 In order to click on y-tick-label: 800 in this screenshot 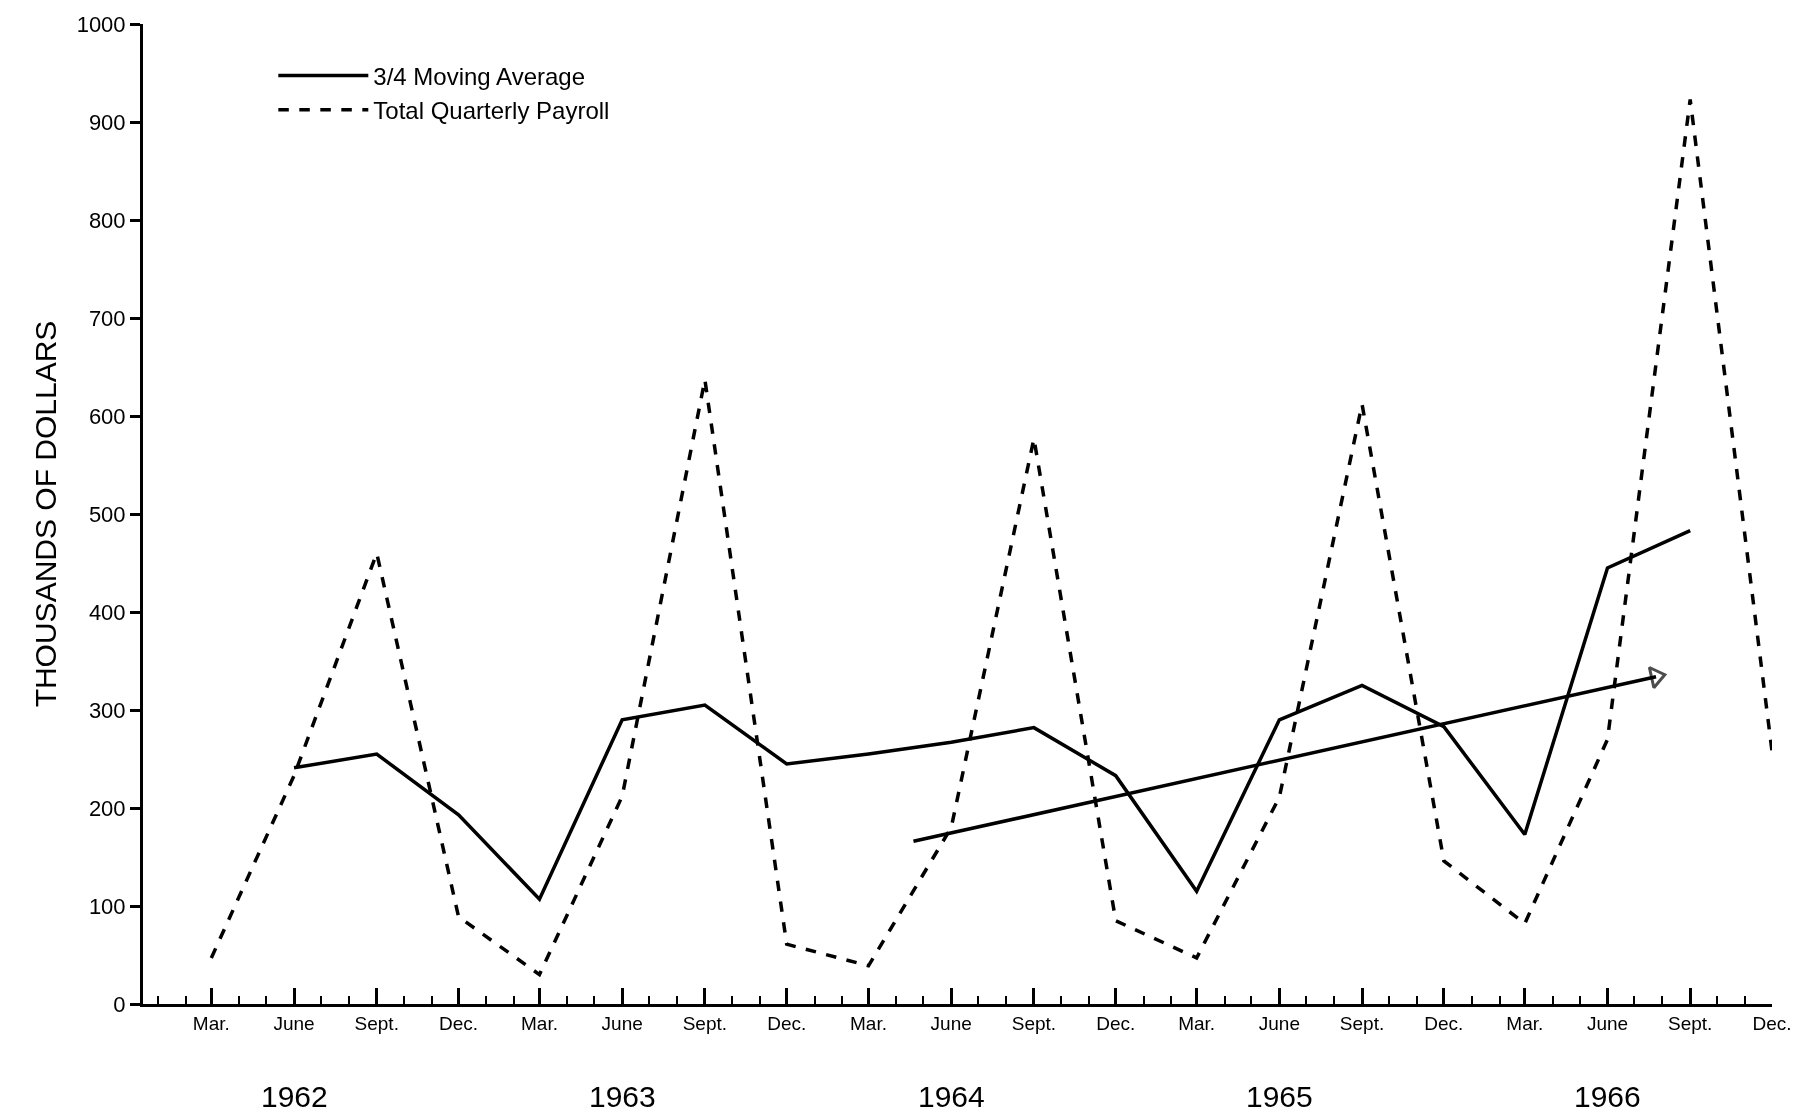, I will do `click(107, 220)`.